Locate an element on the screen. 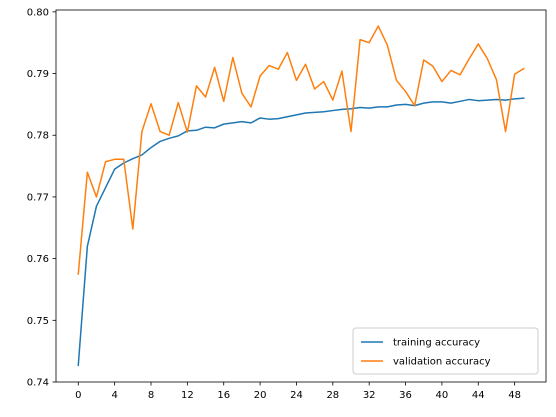  legend: training accuracy validation accuracy is located at coordinates (445, 351).